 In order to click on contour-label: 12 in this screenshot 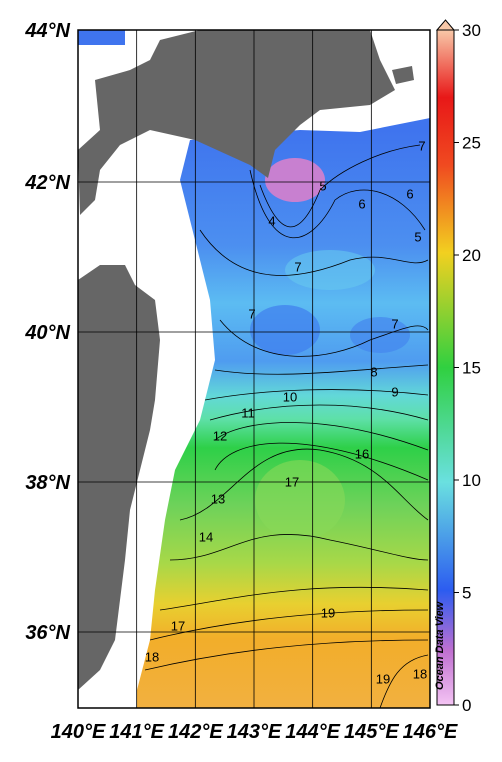, I will do `click(220, 435)`.